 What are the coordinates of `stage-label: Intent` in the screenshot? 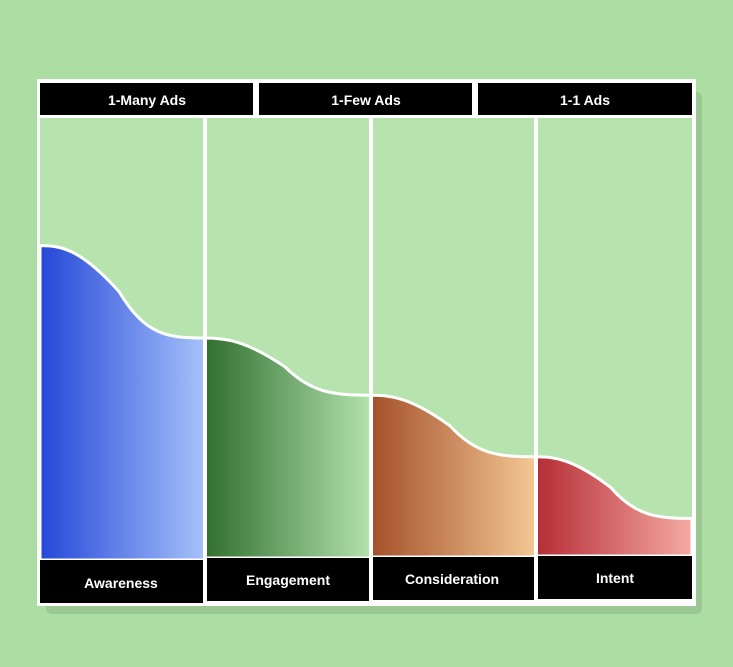 It's located at (615, 578).